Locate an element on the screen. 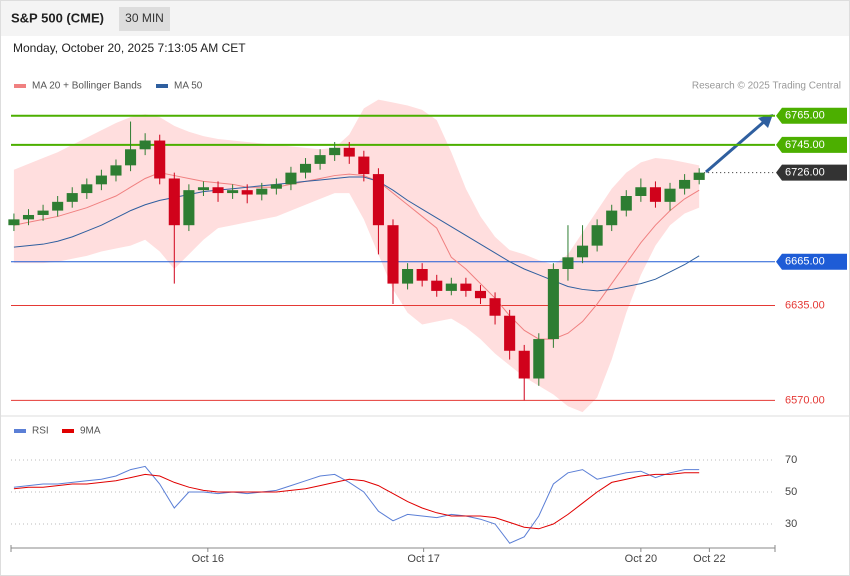  level-label: 6726.00 is located at coordinates (805, 173).